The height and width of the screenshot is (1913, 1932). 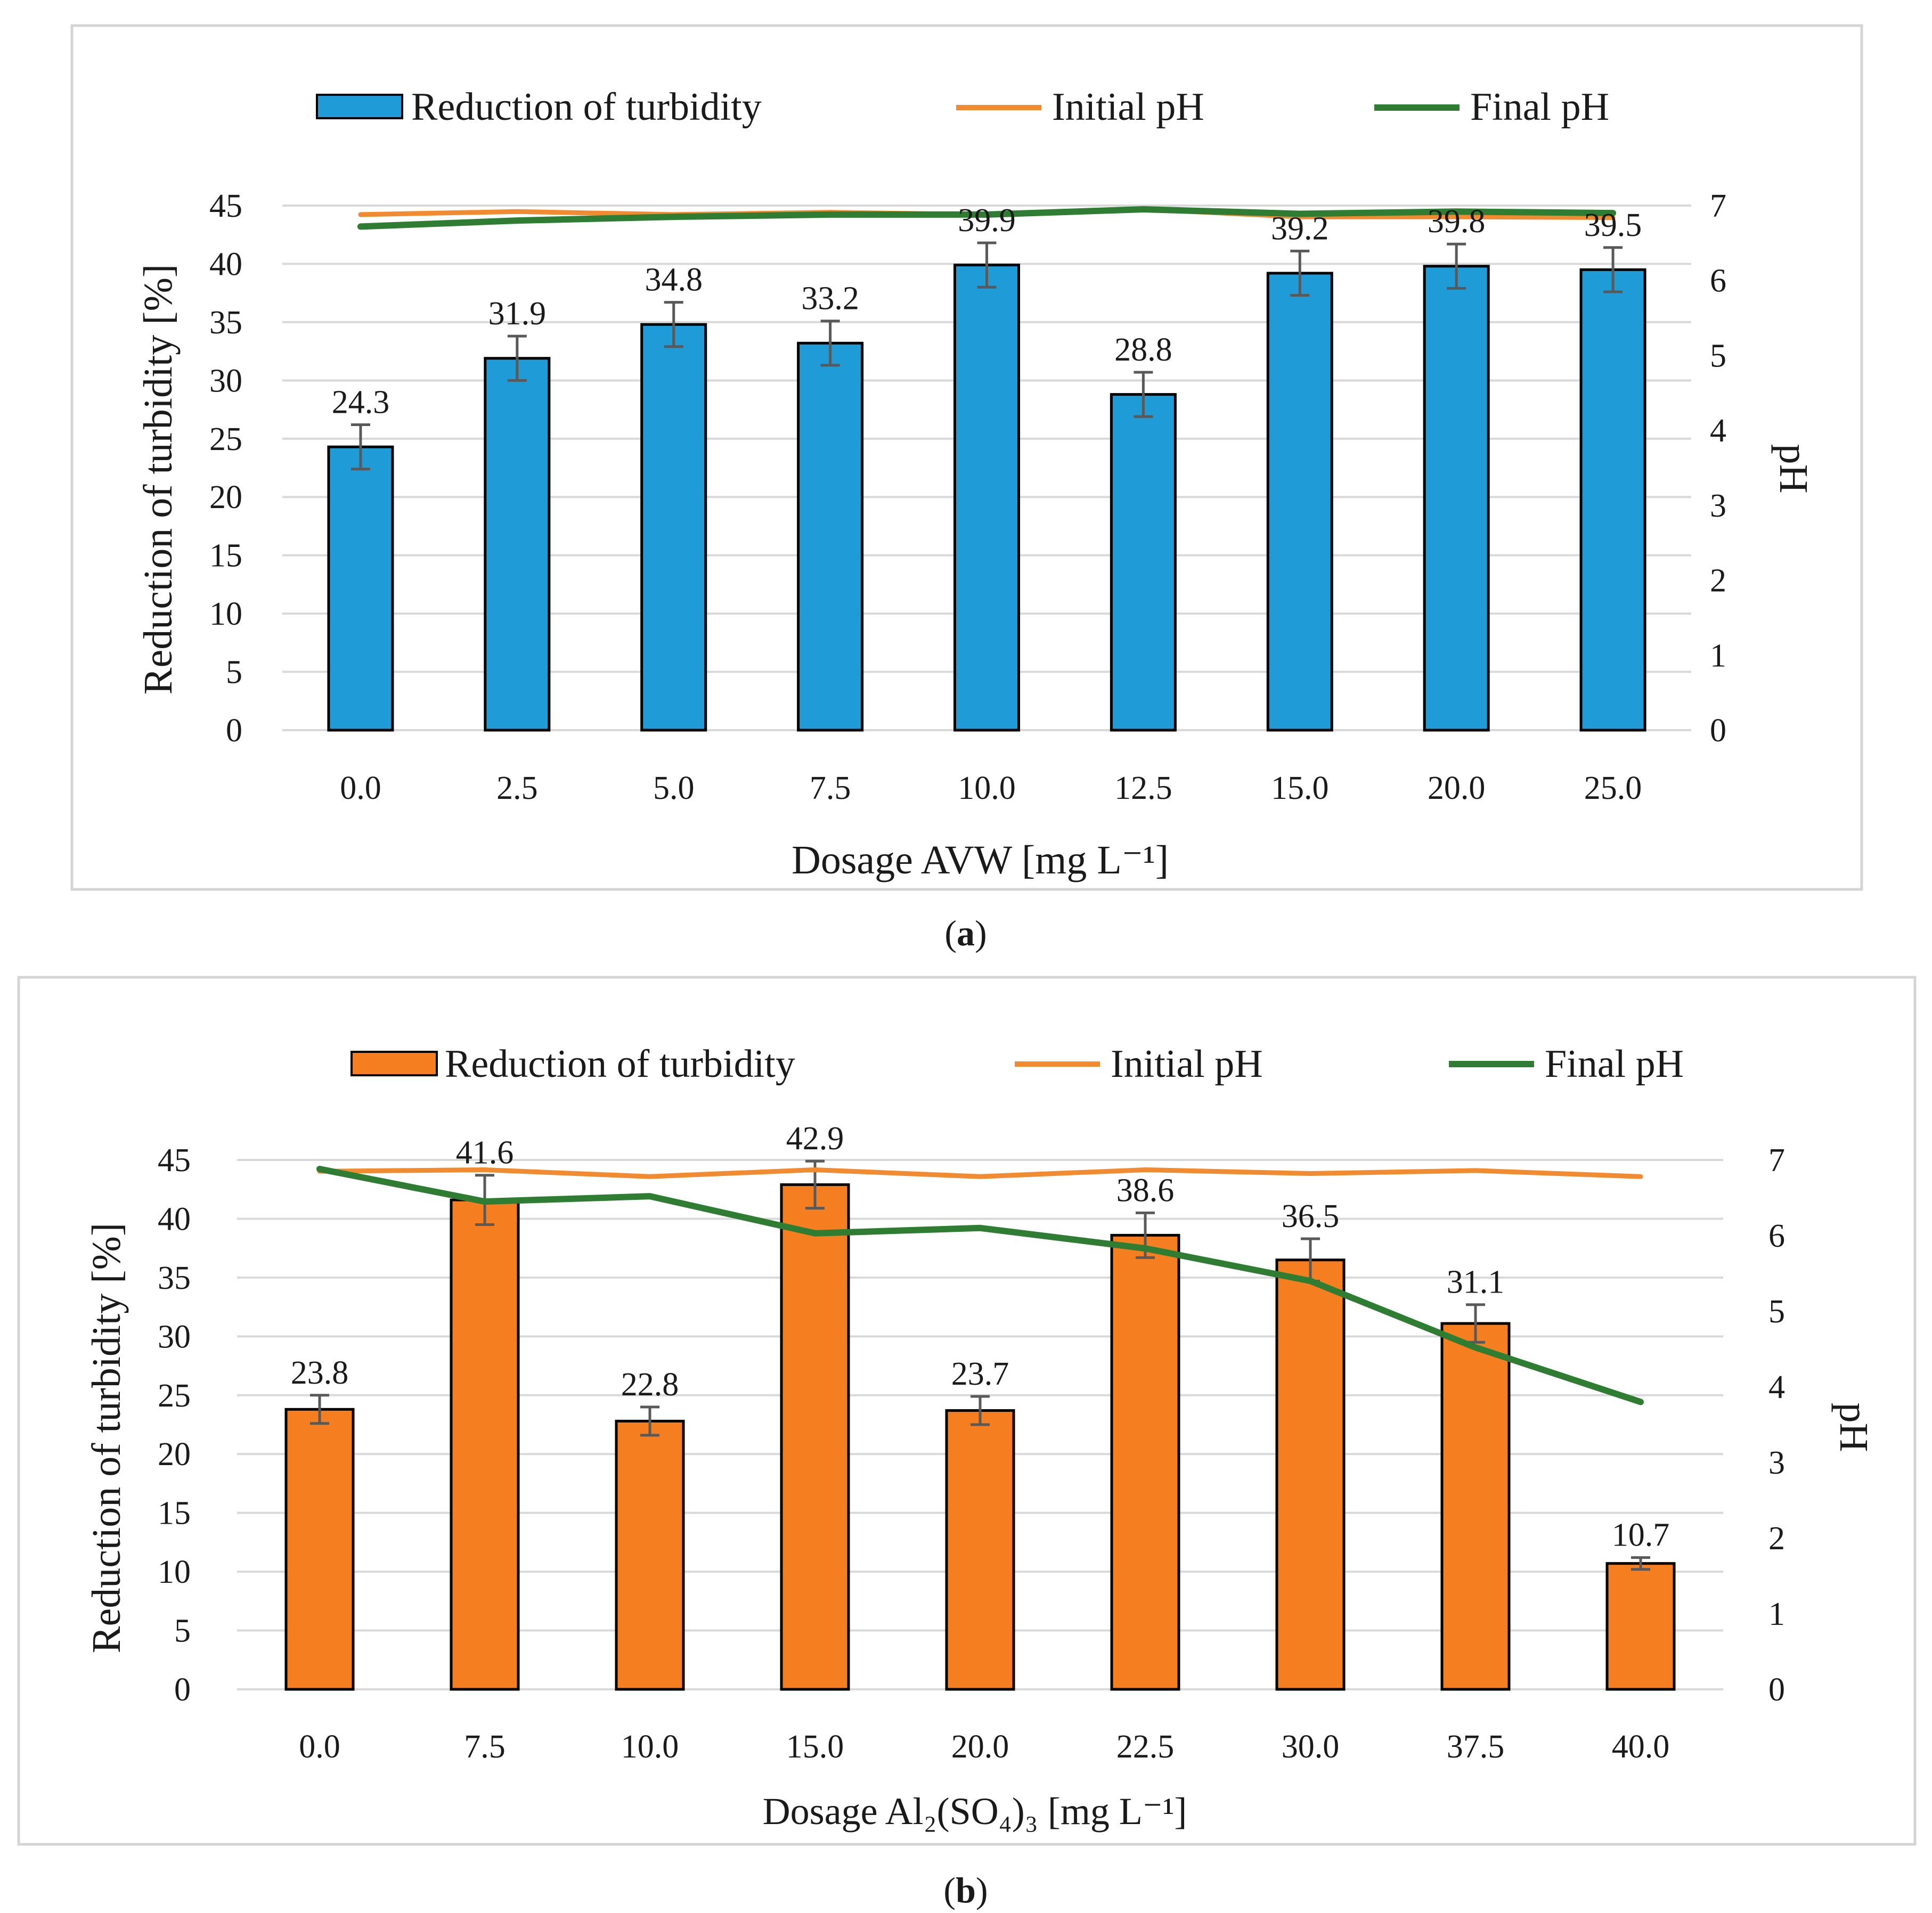 What do you see at coordinates (517, 788) in the screenshot?
I see `x-tick-label: 2.5` at bounding box center [517, 788].